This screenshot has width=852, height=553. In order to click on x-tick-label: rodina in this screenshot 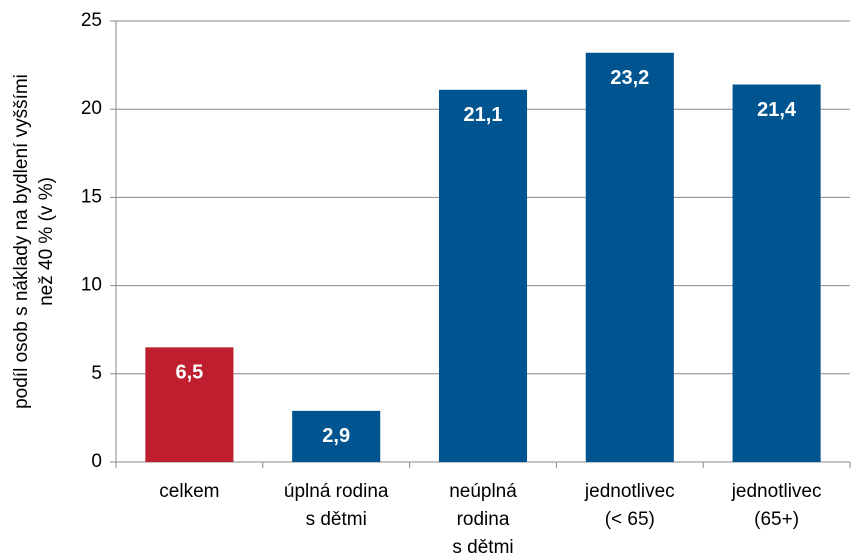, I will do `click(483, 519)`.